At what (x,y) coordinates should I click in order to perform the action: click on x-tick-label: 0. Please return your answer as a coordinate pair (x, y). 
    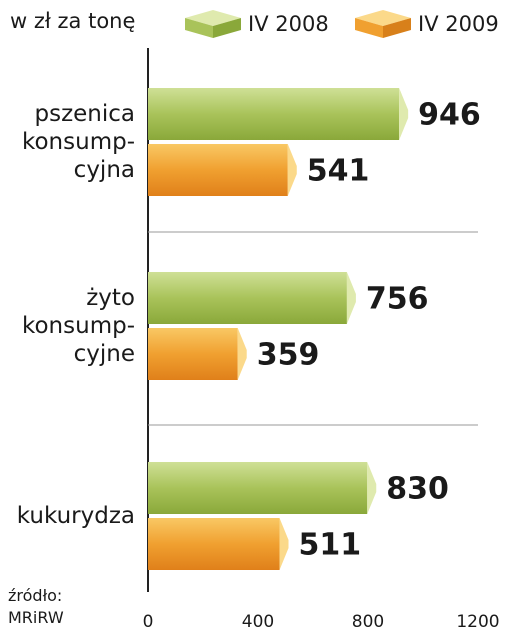
    Looking at the image, I should click on (148, 622).